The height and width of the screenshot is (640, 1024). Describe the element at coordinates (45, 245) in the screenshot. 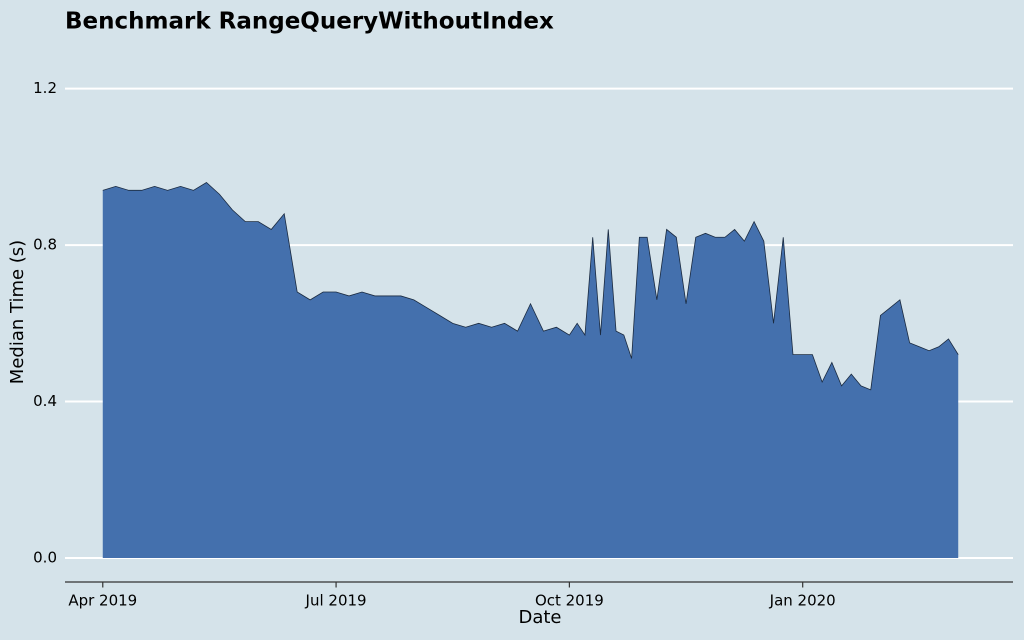

I see `y-tick-label: 0.8` at that location.